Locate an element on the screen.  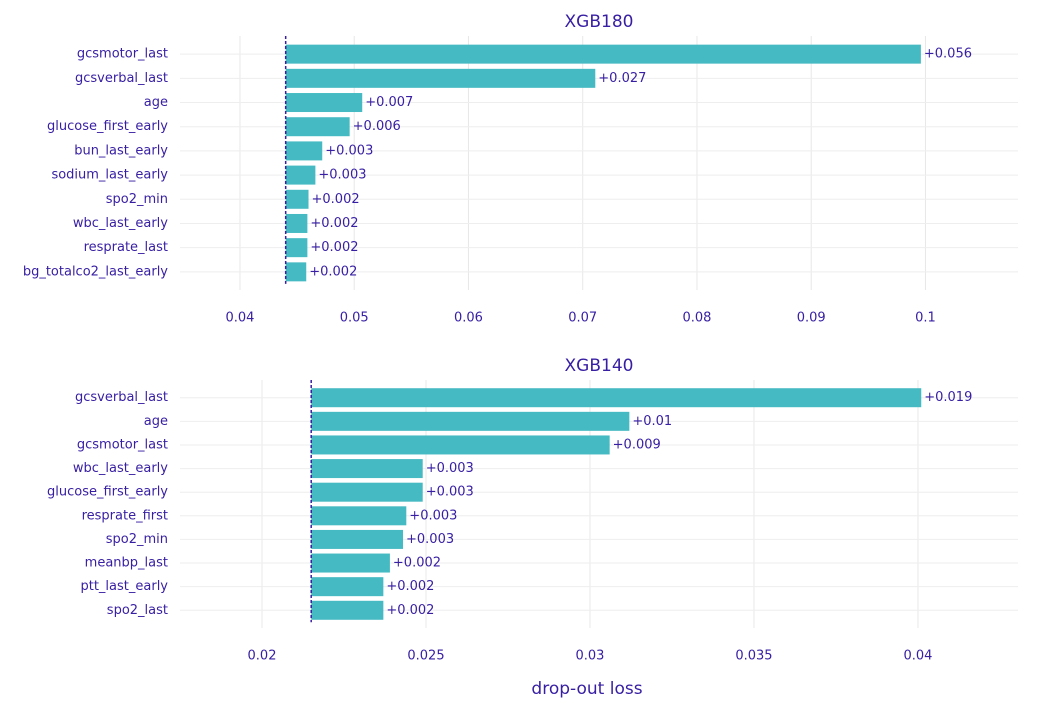
value-label: +0.027 is located at coordinates (622, 78).